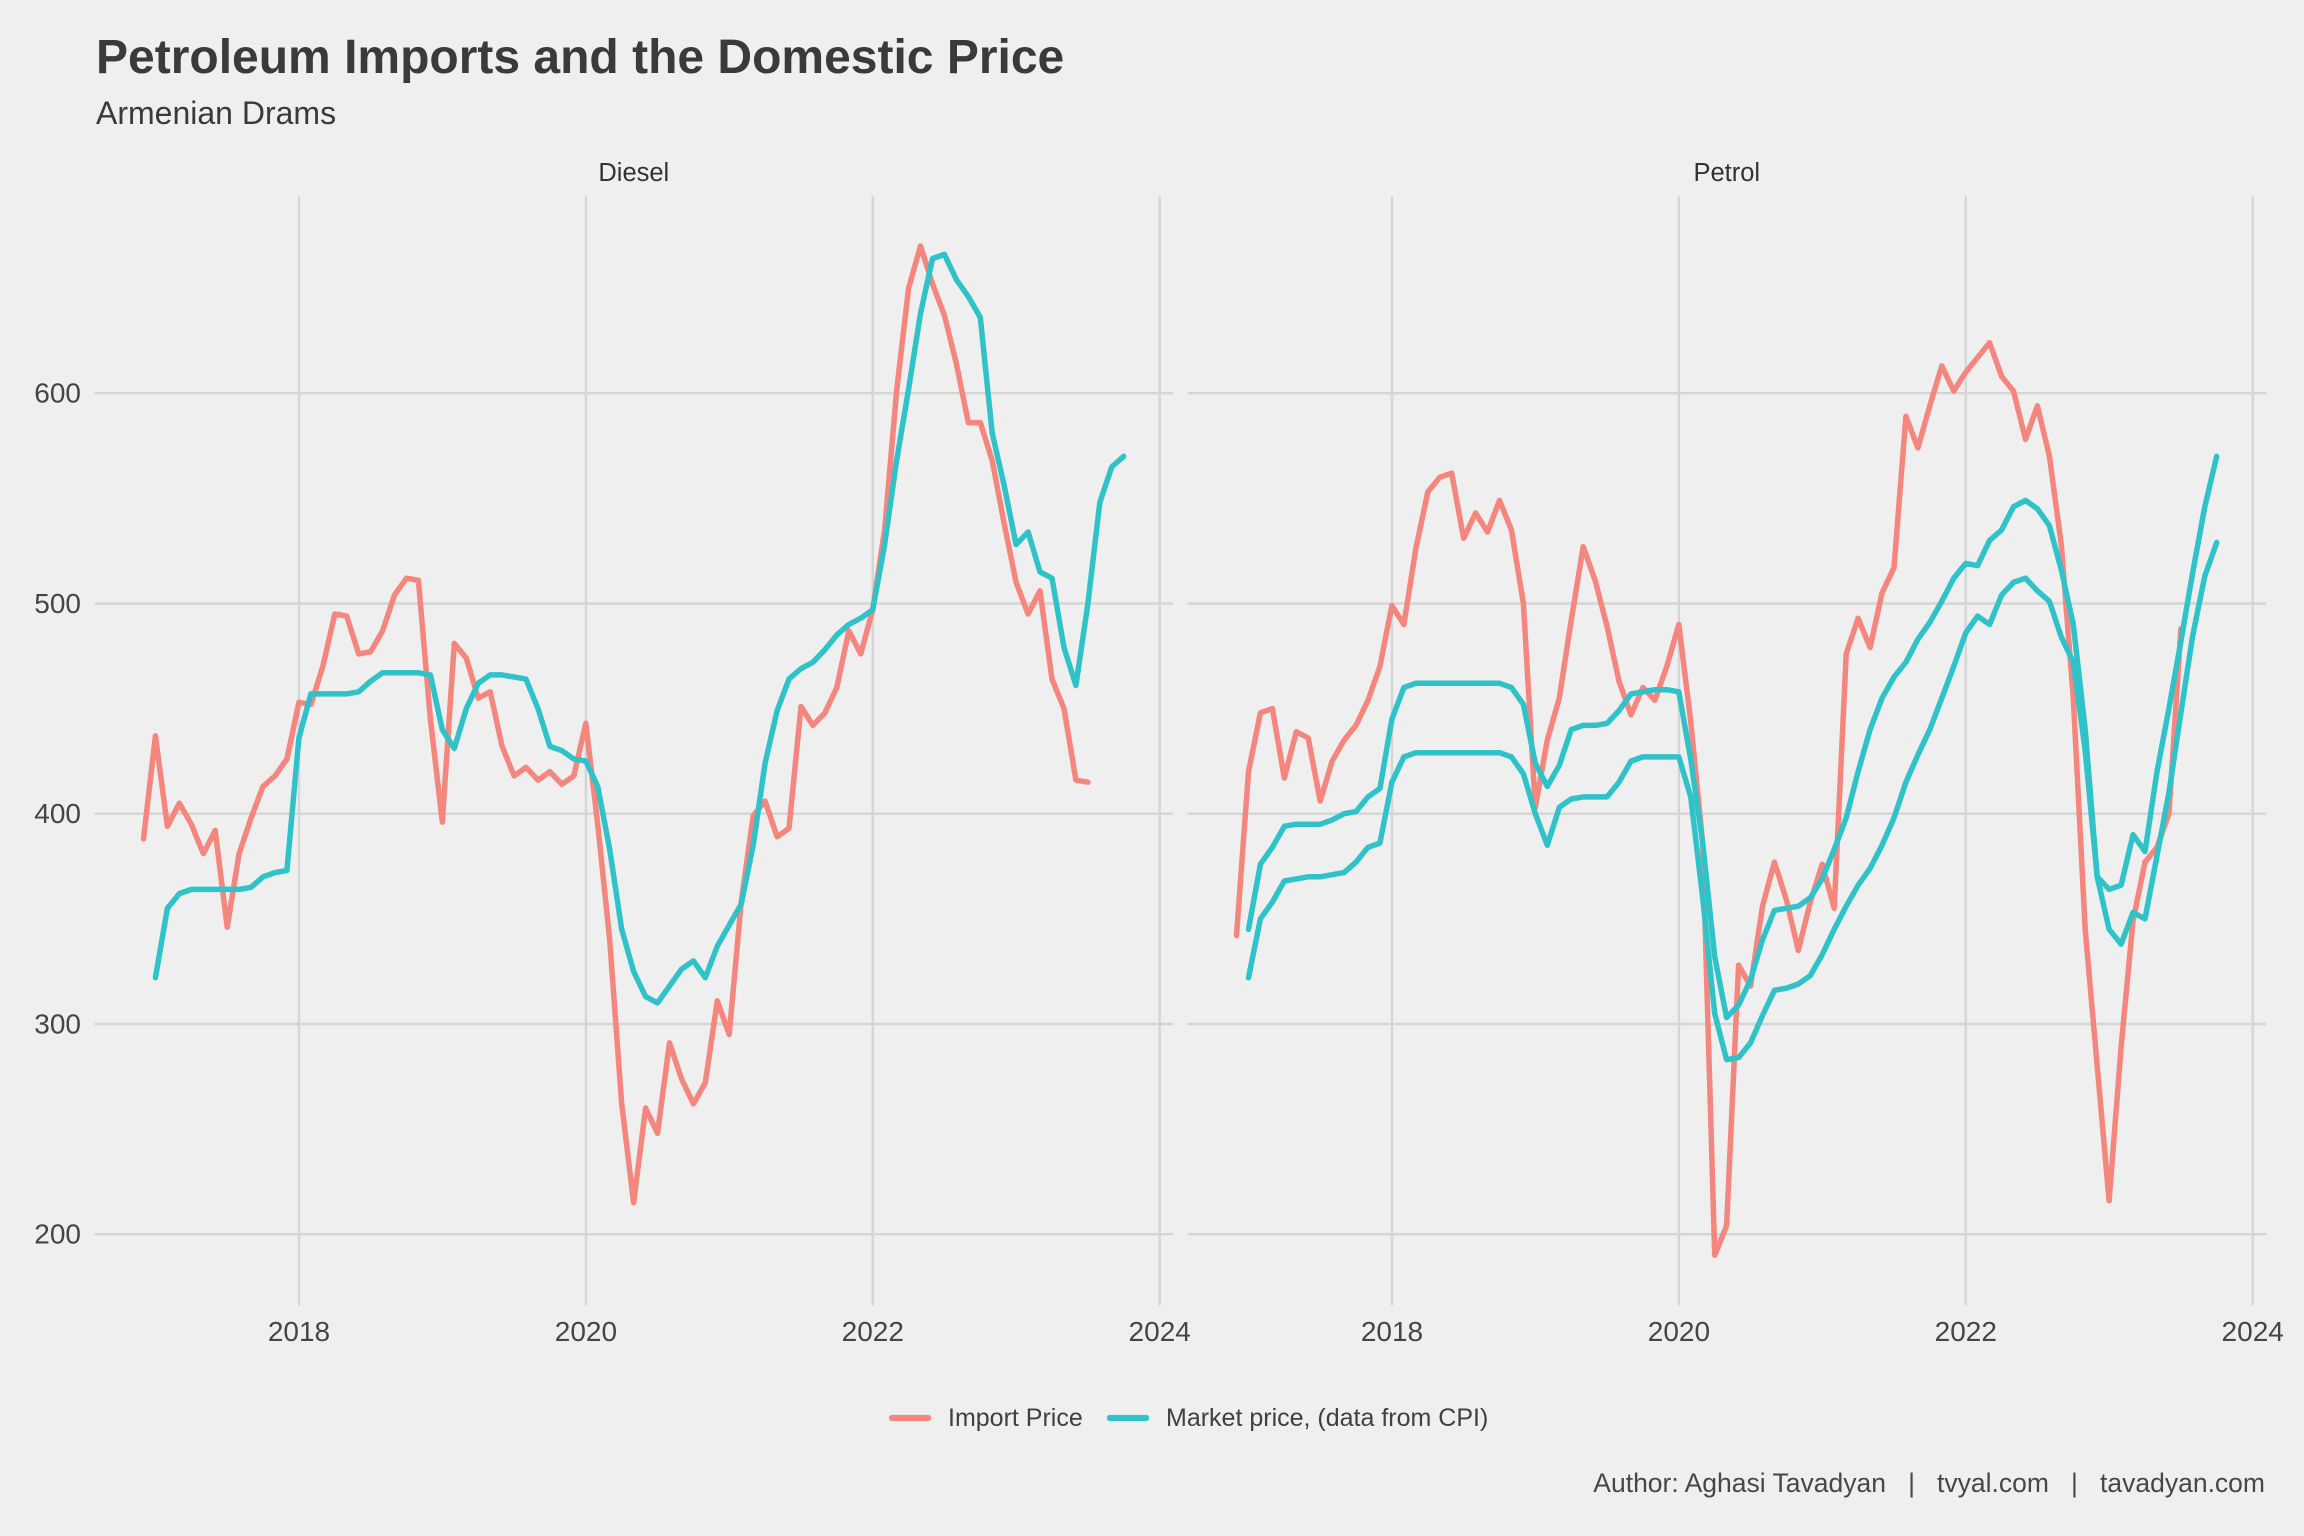 This screenshot has width=2304, height=1536. Describe the element at coordinates (1015, 1418) in the screenshot. I see `svg-text: Import Price` at that location.